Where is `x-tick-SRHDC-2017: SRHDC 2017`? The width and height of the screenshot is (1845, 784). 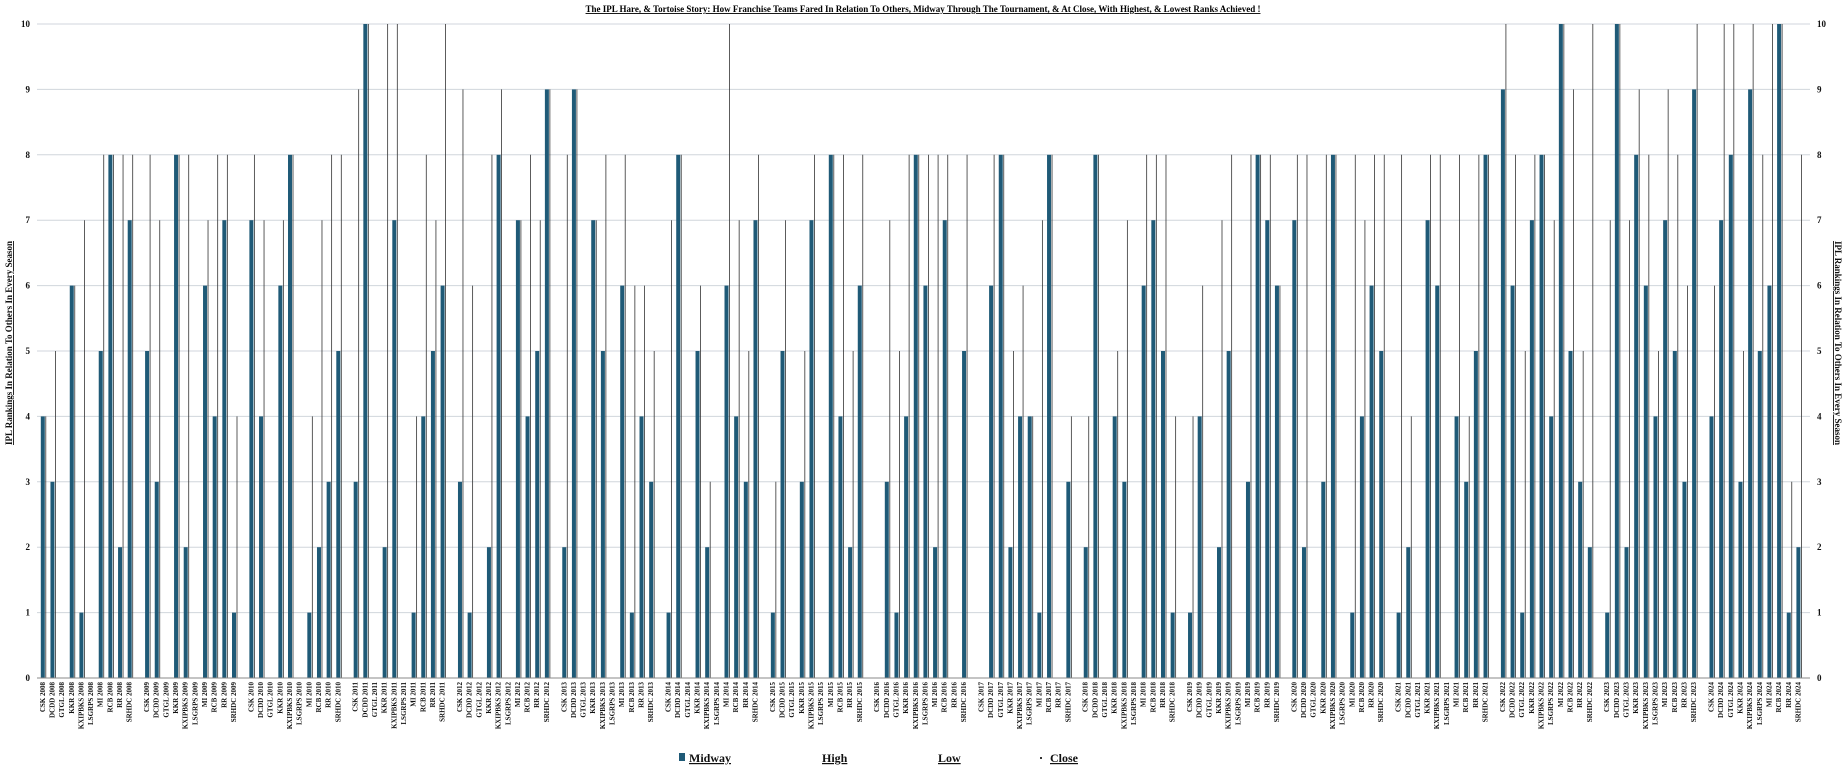
x-tick-SRHDC-2017: SRHDC 2017 is located at coordinates (1068, 702).